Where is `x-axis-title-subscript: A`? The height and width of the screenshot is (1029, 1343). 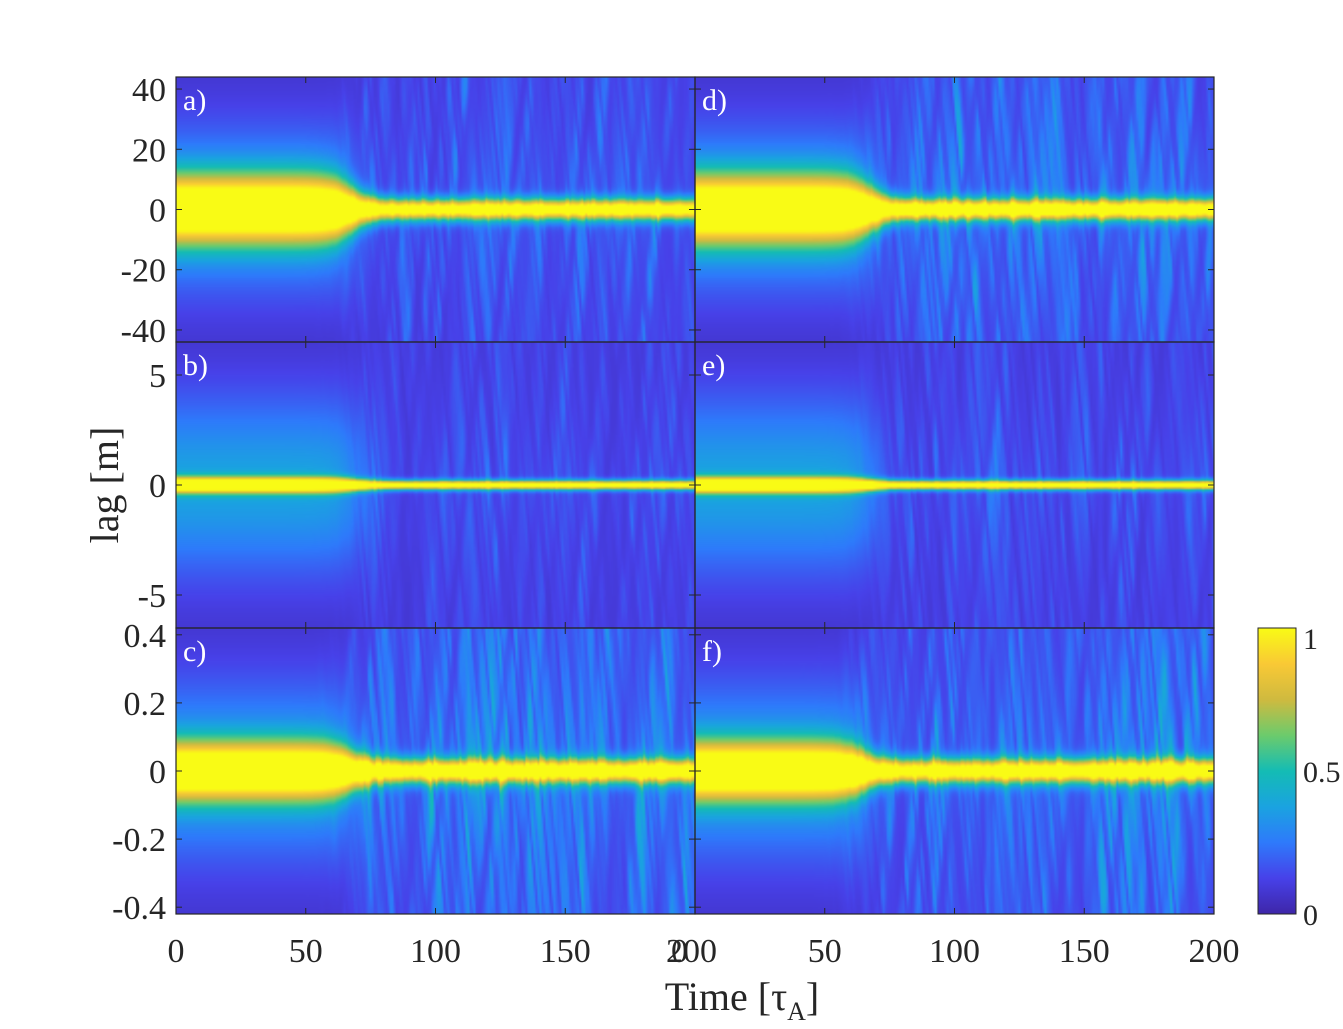 x-axis-title-subscript: A is located at coordinates (796, 1011).